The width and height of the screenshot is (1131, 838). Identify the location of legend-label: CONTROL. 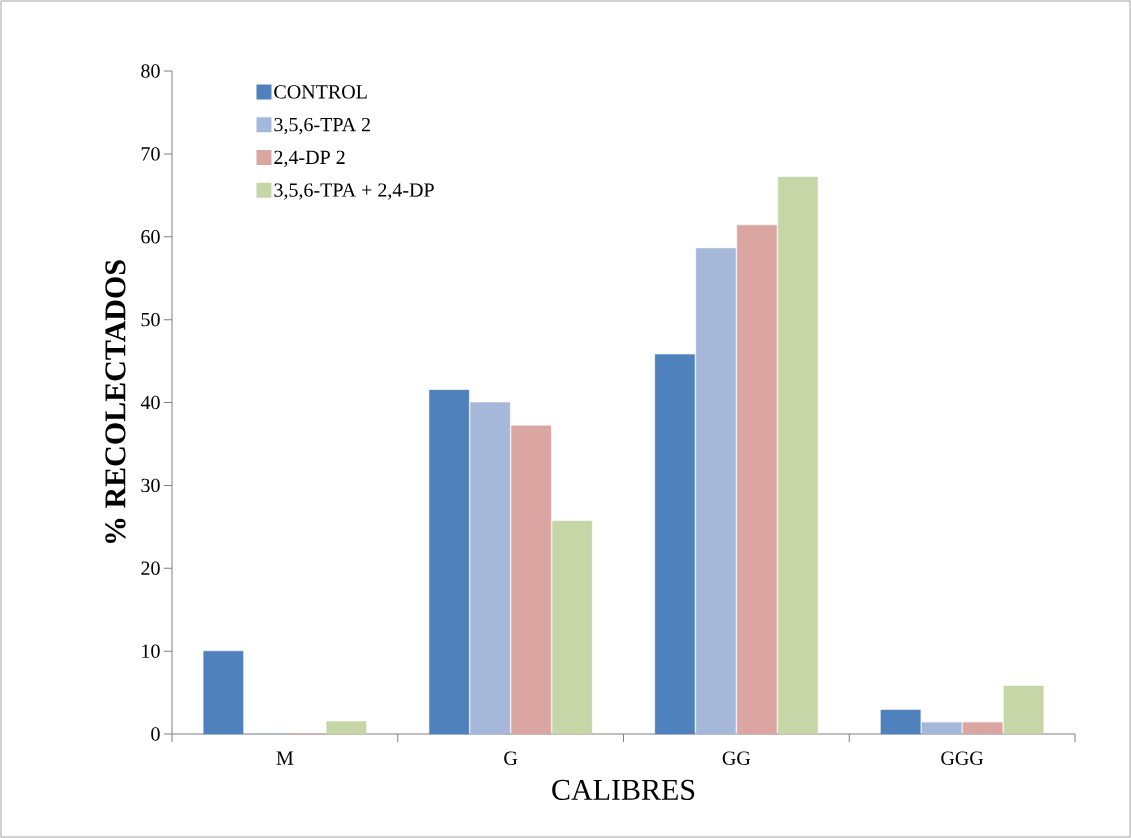
(320, 92).